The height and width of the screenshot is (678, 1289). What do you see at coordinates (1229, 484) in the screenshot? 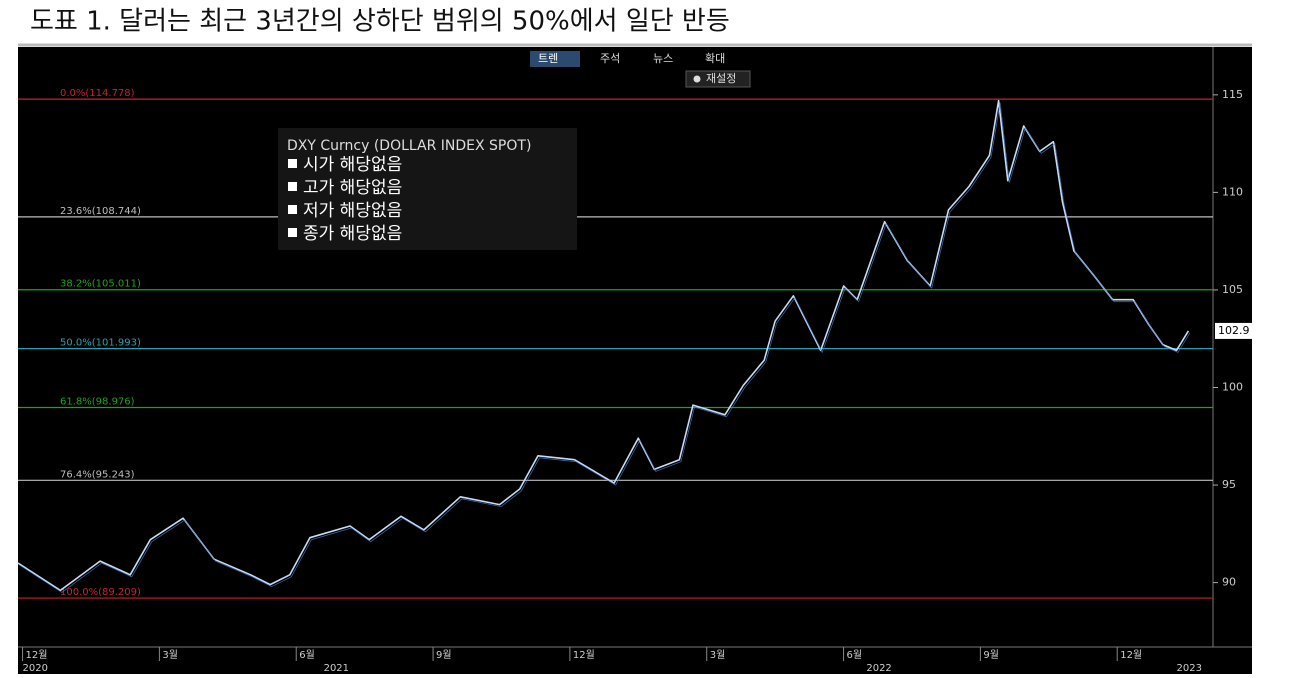
I see `y-tick-label: 95` at bounding box center [1229, 484].